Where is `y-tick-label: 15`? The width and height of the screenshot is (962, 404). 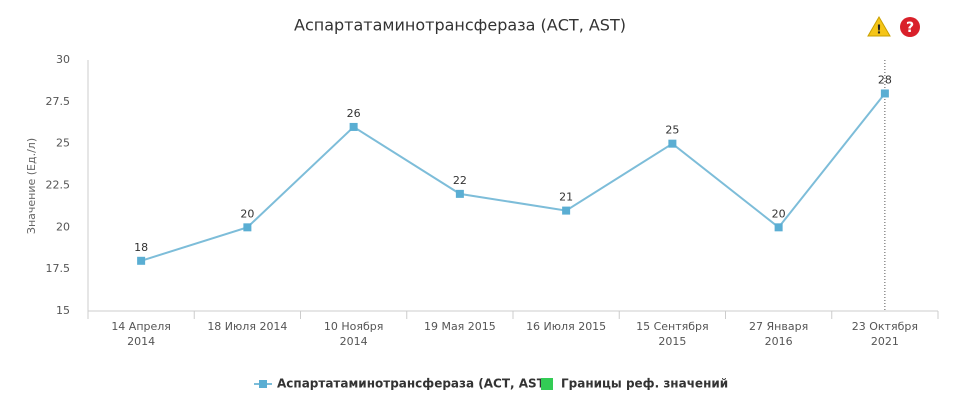 y-tick-label: 15 is located at coordinates (63, 310).